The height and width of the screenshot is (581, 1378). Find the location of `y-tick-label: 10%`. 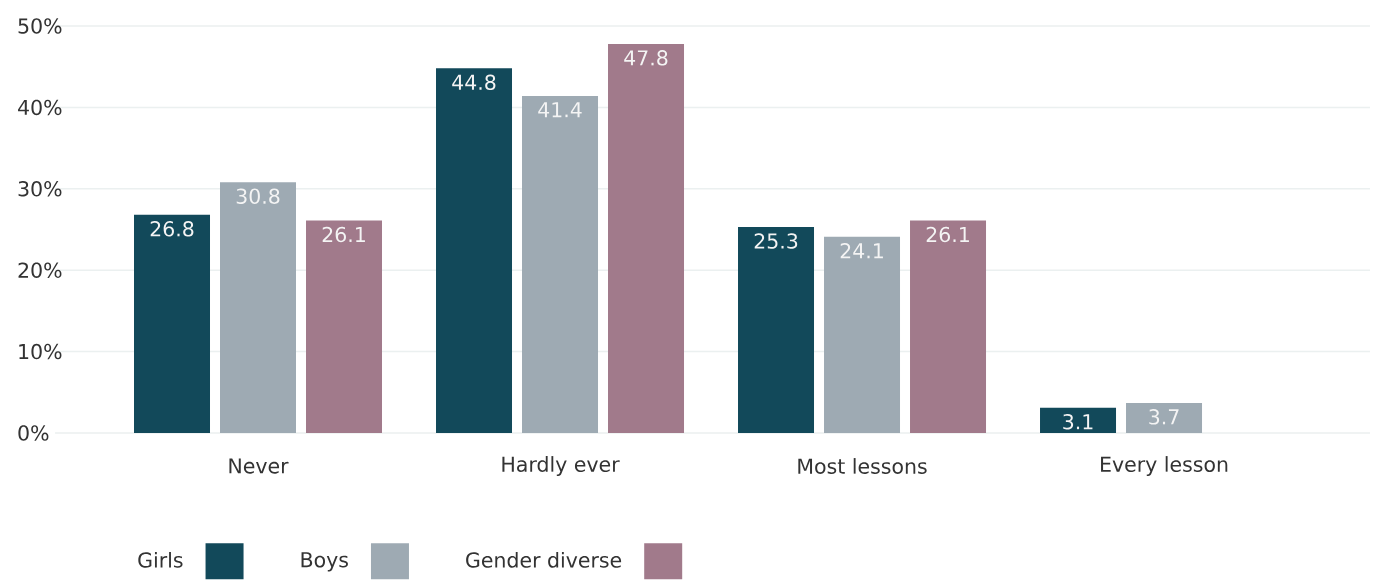

y-tick-label: 10% is located at coordinates (40, 351).